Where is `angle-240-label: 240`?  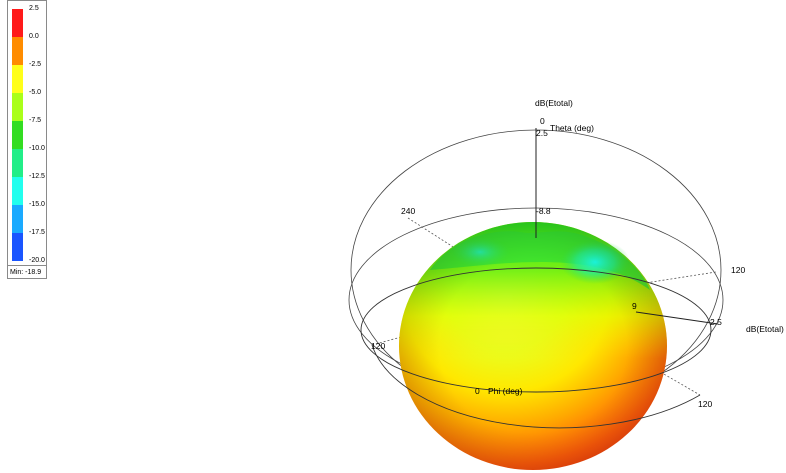 angle-240-label: 240 is located at coordinates (408, 211).